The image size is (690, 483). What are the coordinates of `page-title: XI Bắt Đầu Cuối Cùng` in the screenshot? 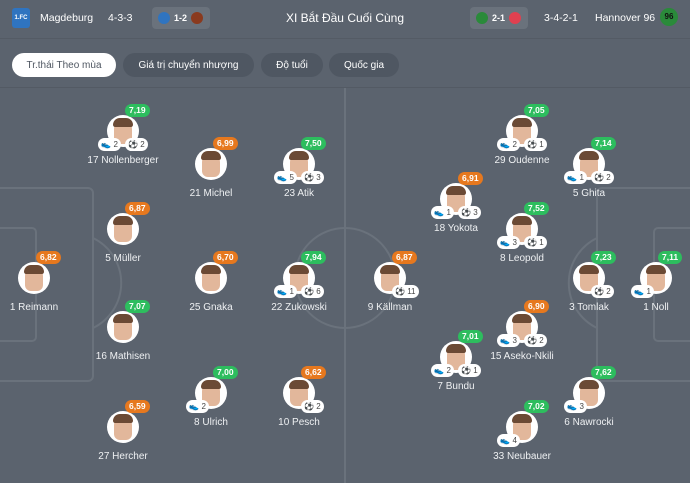 It's located at (345, 18).